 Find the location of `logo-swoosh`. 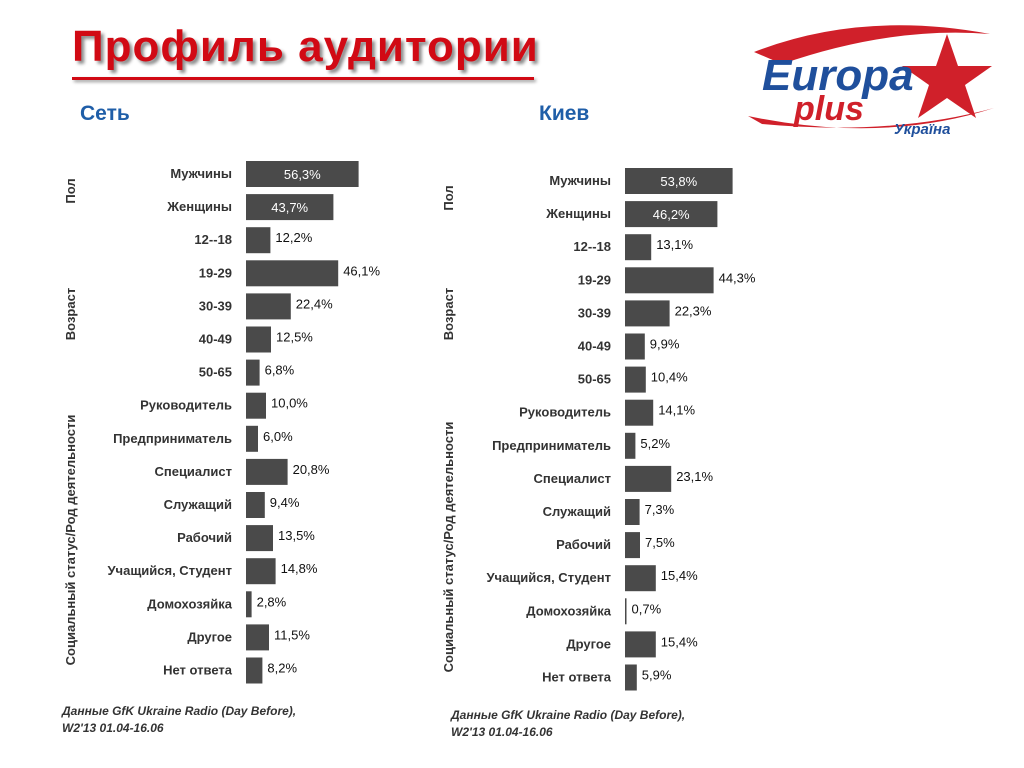

logo-swoosh is located at coordinates (871, 77).